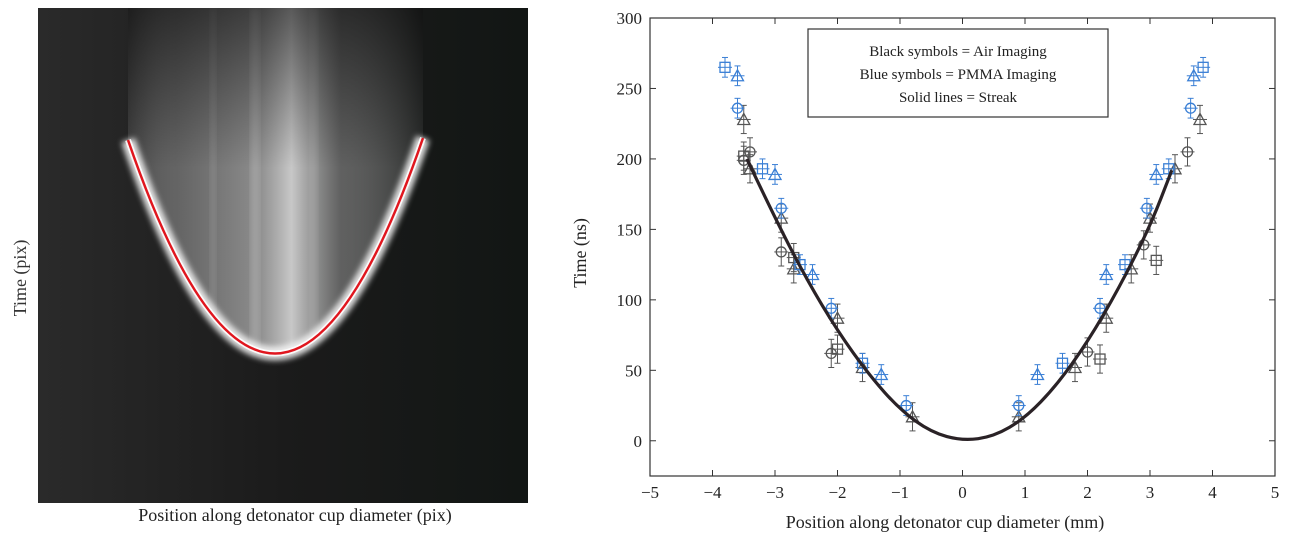 This screenshot has width=1294, height=539. I want to click on x-tick-label: 1, so click(1025, 492).